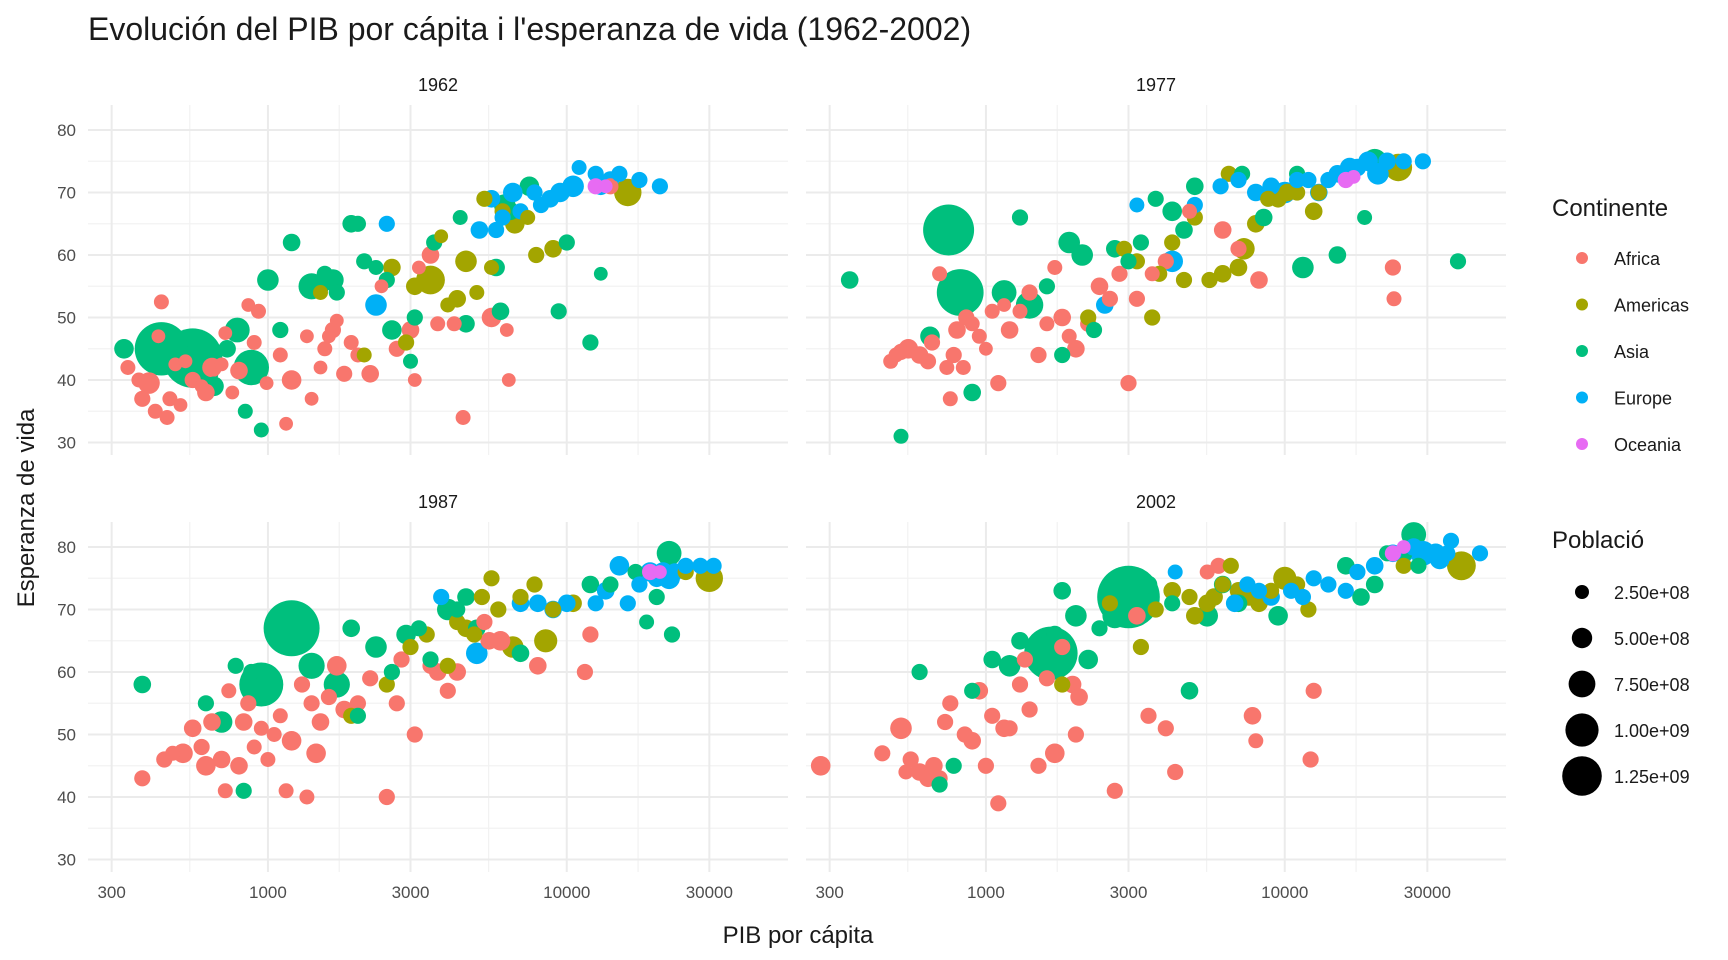  What do you see at coordinates (66, 443) in the screenshot?
I see `y-tick-label: 30` at bounding box center [66, 443].